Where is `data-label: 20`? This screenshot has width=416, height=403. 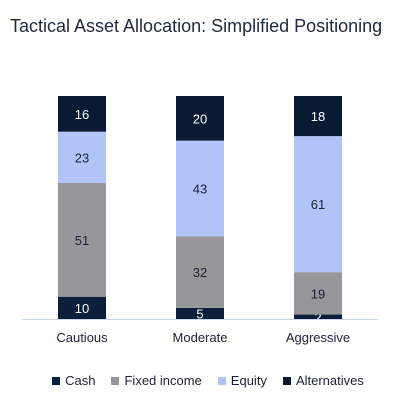 data-label: 20 is located at coordinates (200, 118).